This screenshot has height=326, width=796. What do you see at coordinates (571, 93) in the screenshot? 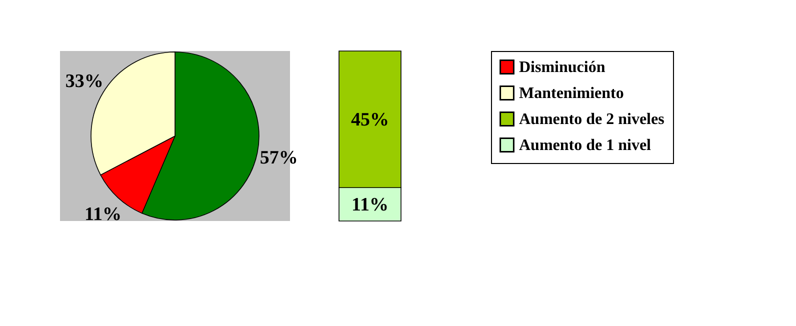
I see `legend-label: Mantenimiento` at bounding box center [571, 93].